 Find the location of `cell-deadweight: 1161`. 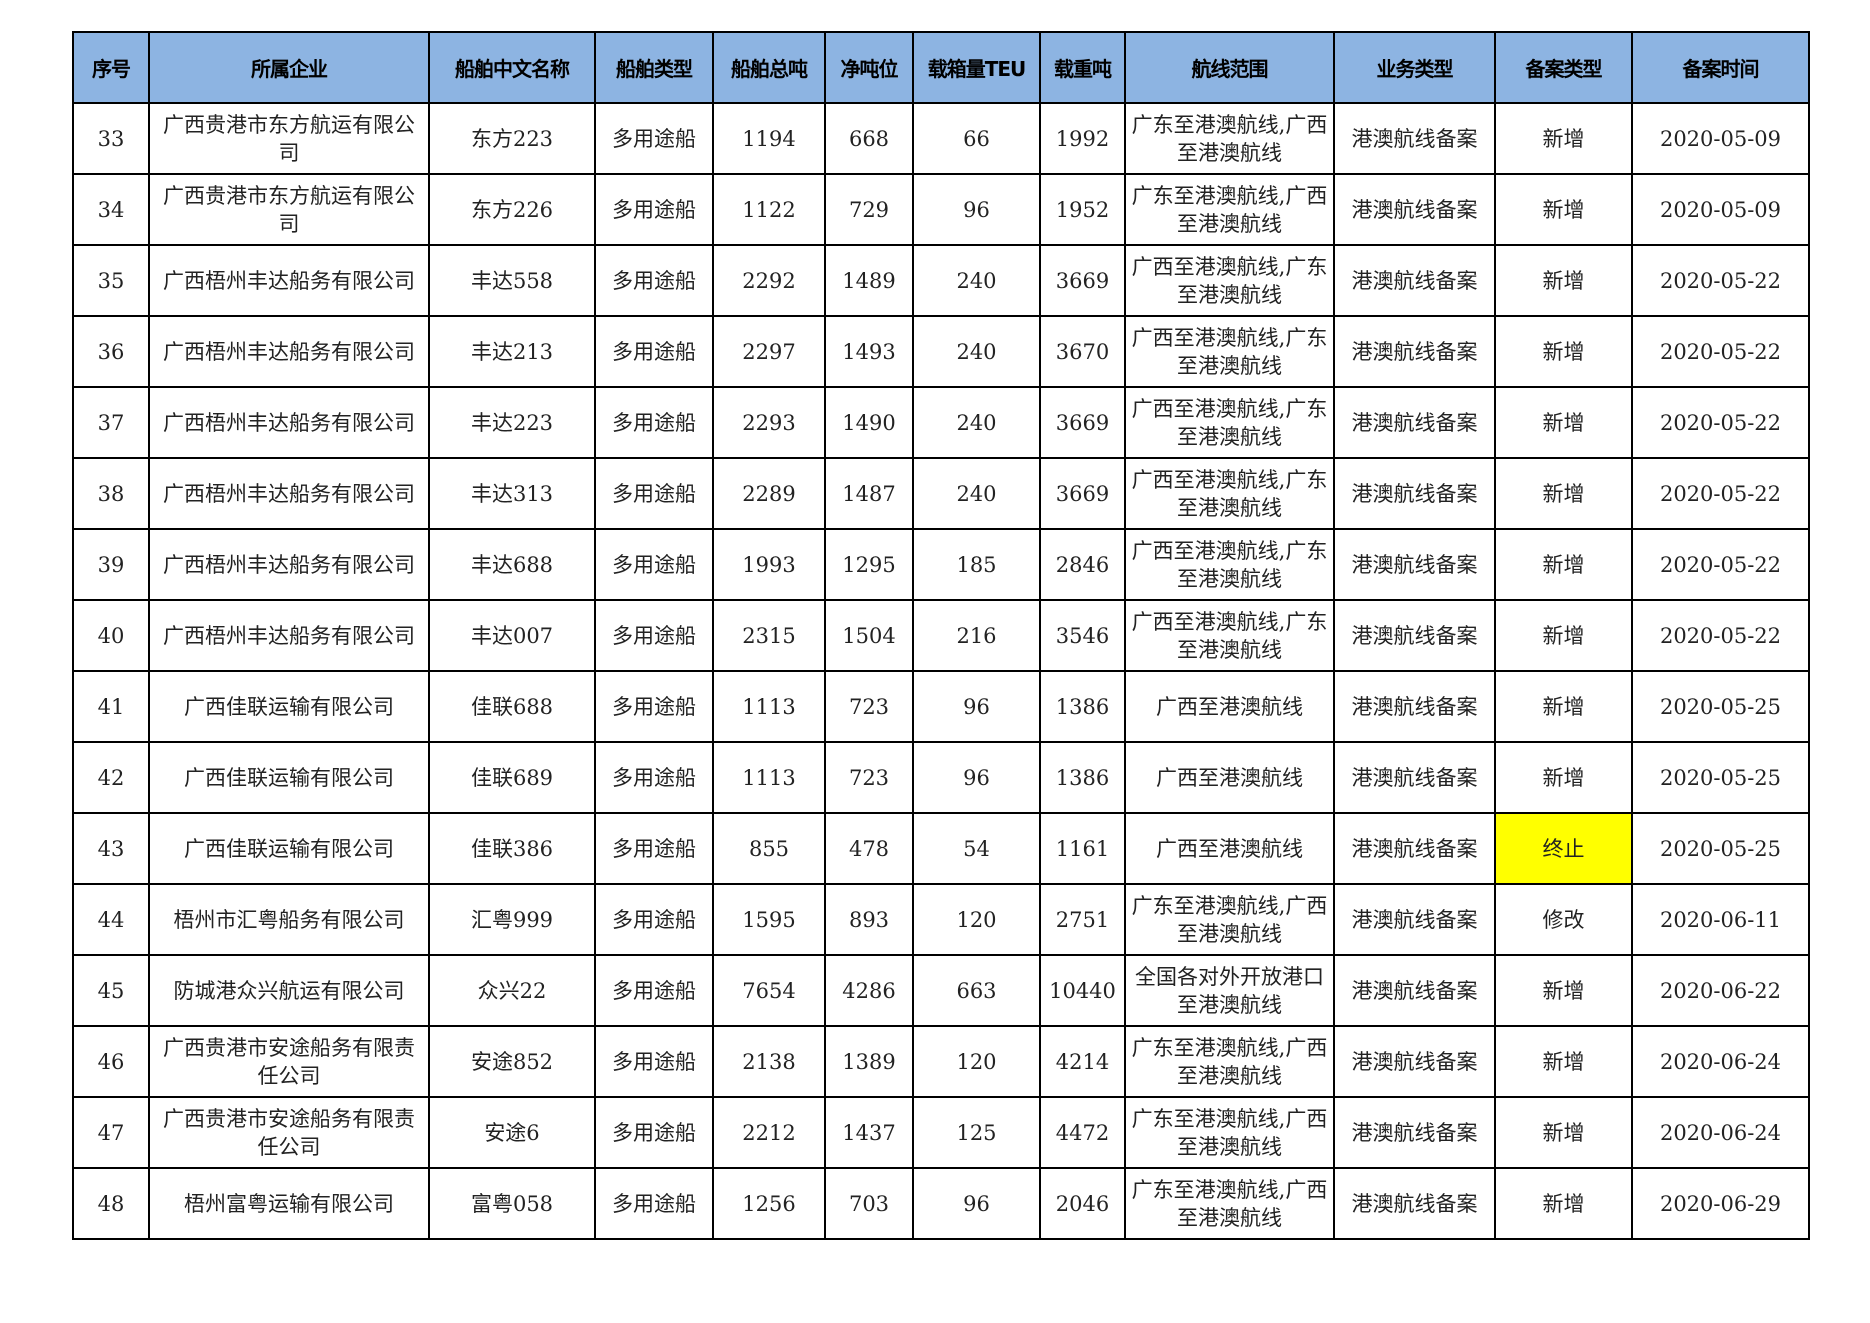

cell-deadweight: 1161 is located at coordinates (1082, 848).